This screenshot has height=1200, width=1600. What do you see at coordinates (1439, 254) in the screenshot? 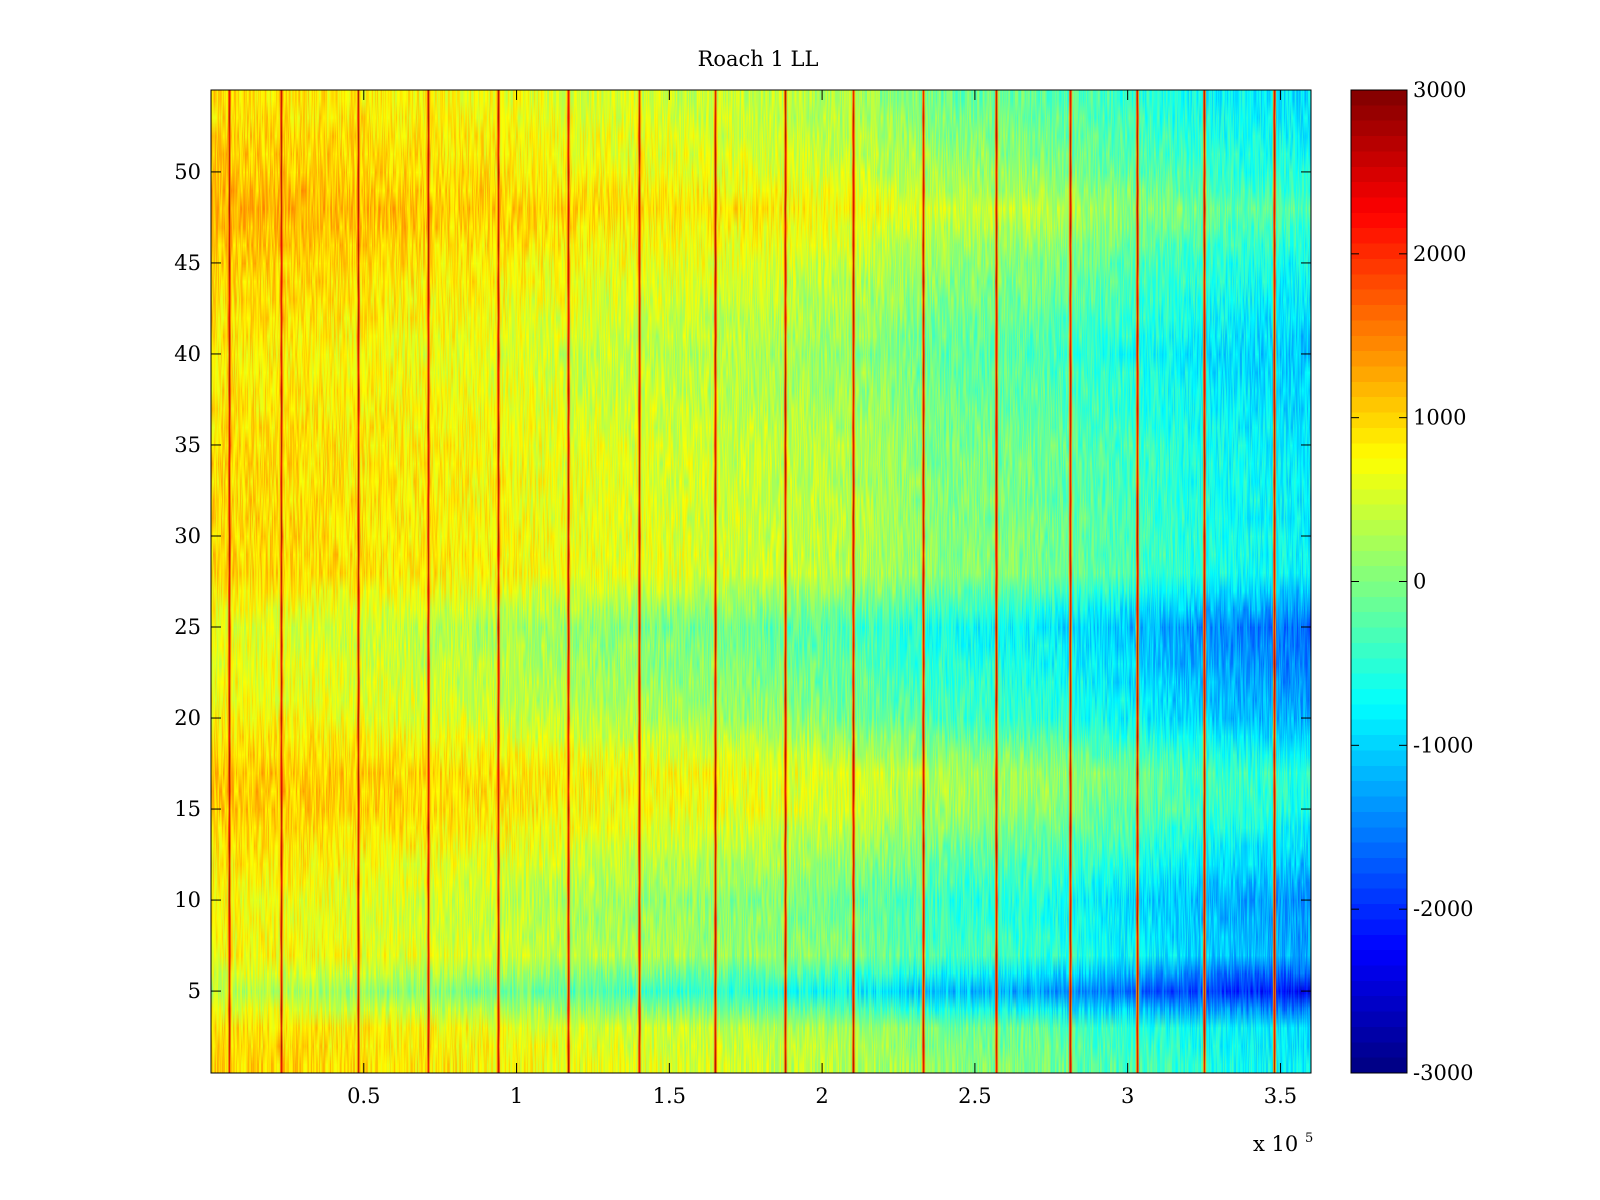
I see `colorbar-tick-label: 2000` at bounding box center [1439, 254].